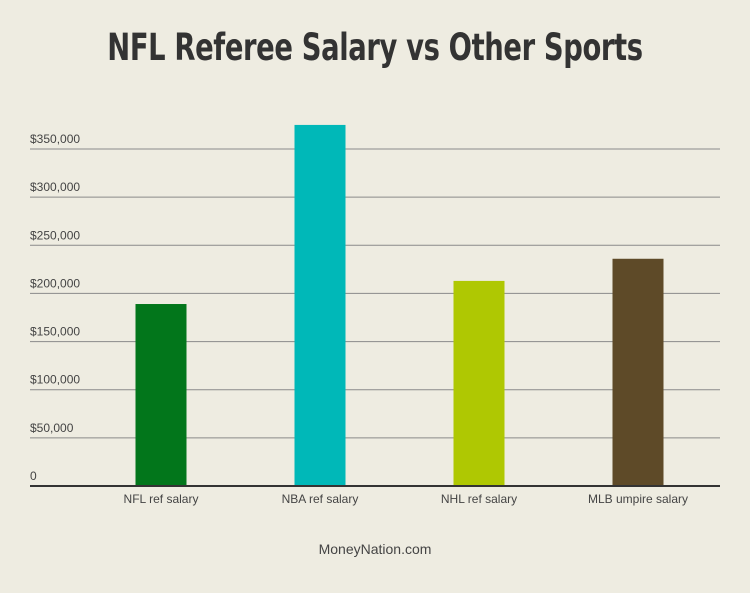  I want to click on y-tick-label: $300,000, so click(55, 187).